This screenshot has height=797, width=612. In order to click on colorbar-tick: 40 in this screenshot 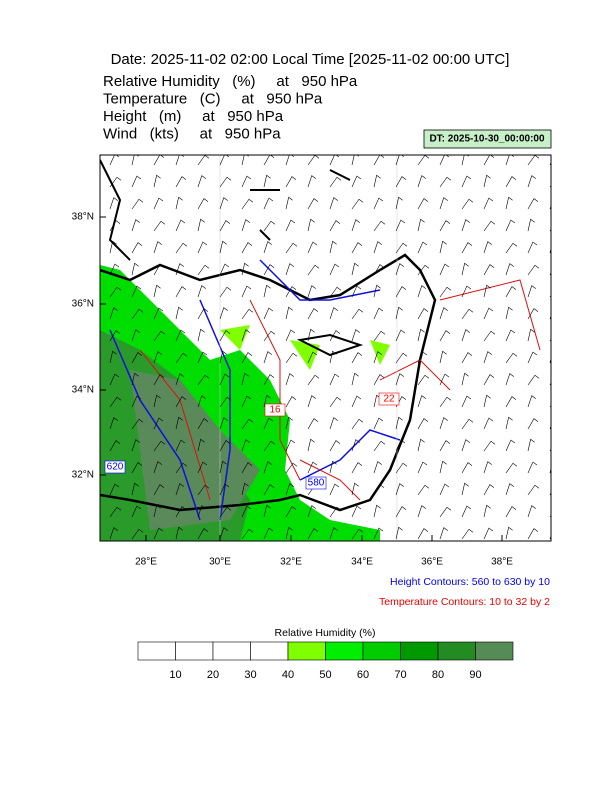, I will do `click(288, 675)`.